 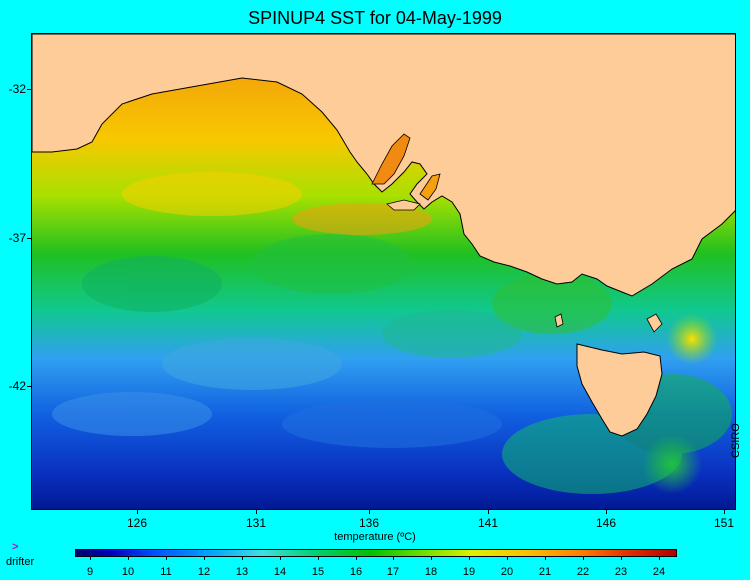 What do you see at coordinates (15, 547) in the screenshot?
I see `drifter-marker-icon: >` at bounding box center [15, 547].